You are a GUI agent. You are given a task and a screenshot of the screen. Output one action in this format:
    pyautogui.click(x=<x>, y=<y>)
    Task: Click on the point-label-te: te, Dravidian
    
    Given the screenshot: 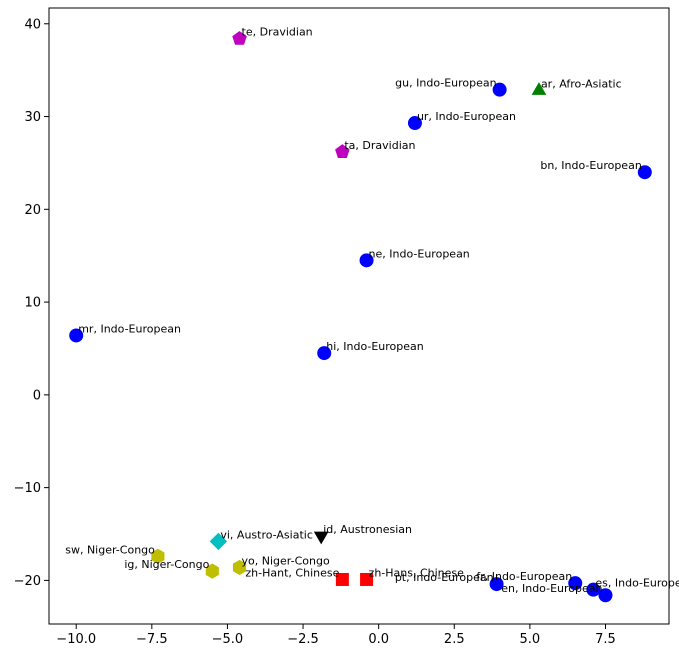 What is the action you would take?
    pyautogui.click(x=277, y=32)
    